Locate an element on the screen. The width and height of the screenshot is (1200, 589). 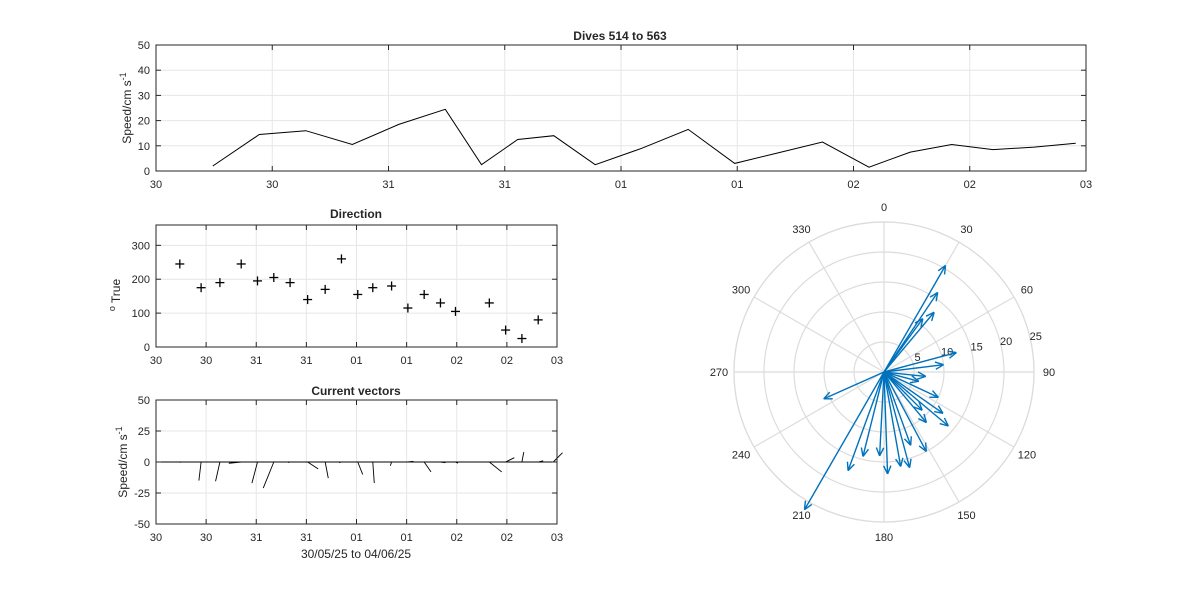
vectors-xtick-label: 01 is located at coordinates (356, 538).